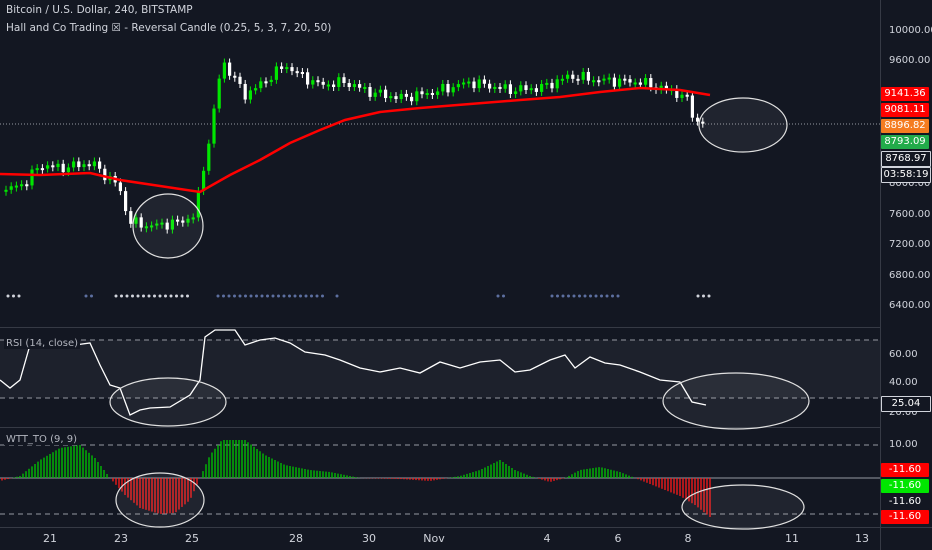 The width and height of the screenshot is (932, 550). What do you see at coordinates (42, 343) in the screenshot?
I see `rsi-pane-label: RSI (14, close)` at bounding box center [42, 343].